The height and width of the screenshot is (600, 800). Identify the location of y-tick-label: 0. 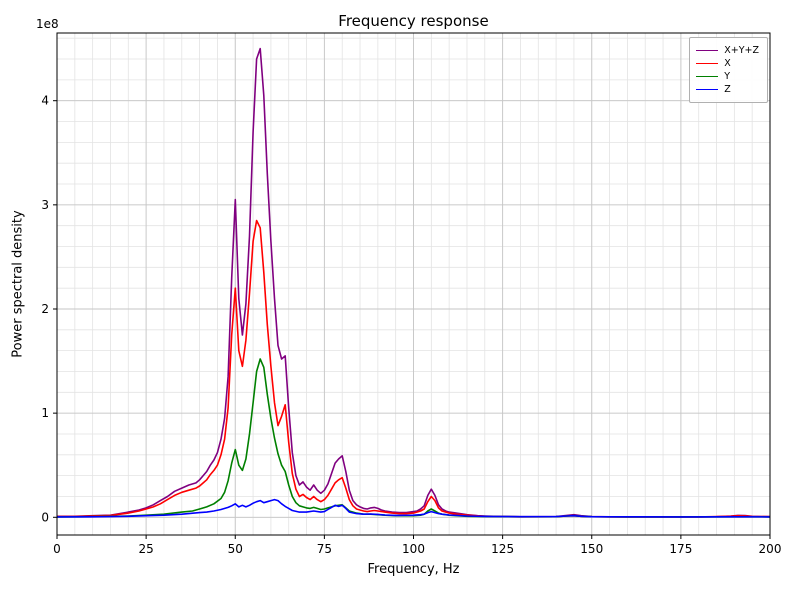
(45, 517).